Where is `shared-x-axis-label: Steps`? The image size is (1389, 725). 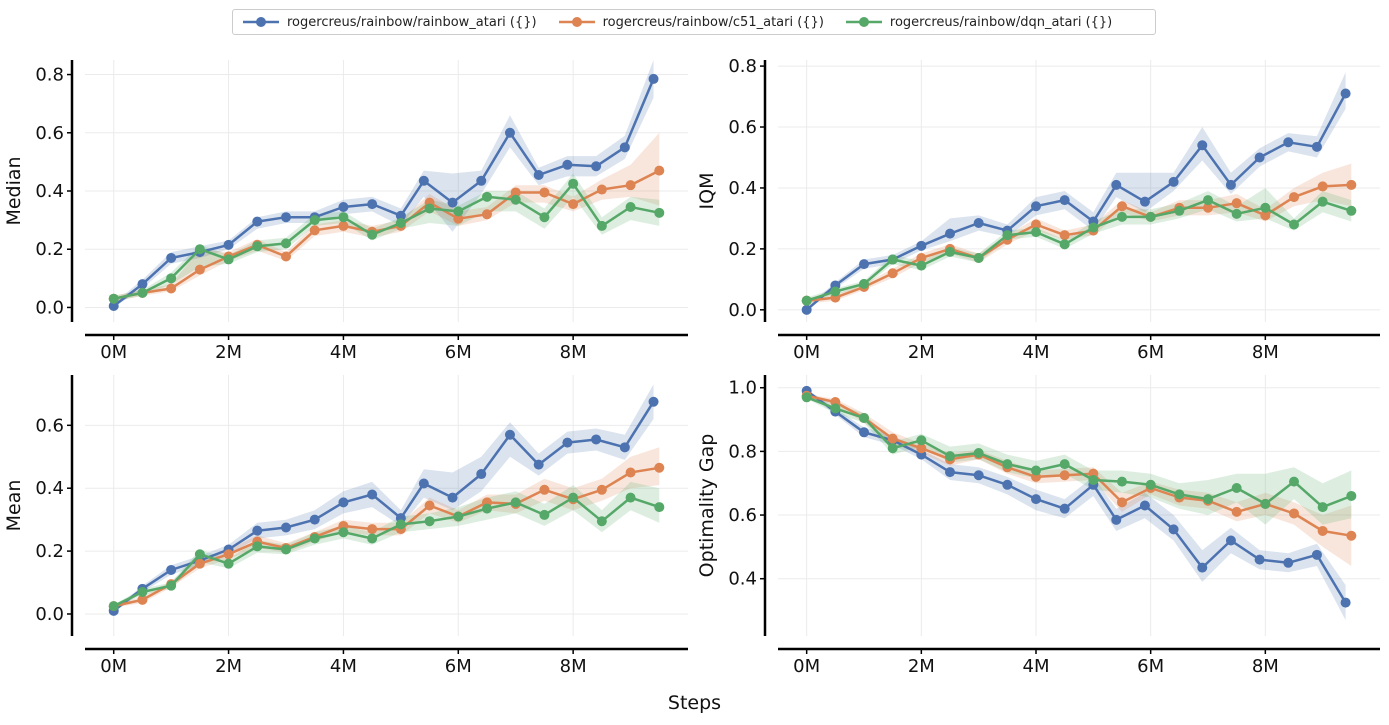 shared-x-axis-label: Steps is located at coordinates (694, 703).